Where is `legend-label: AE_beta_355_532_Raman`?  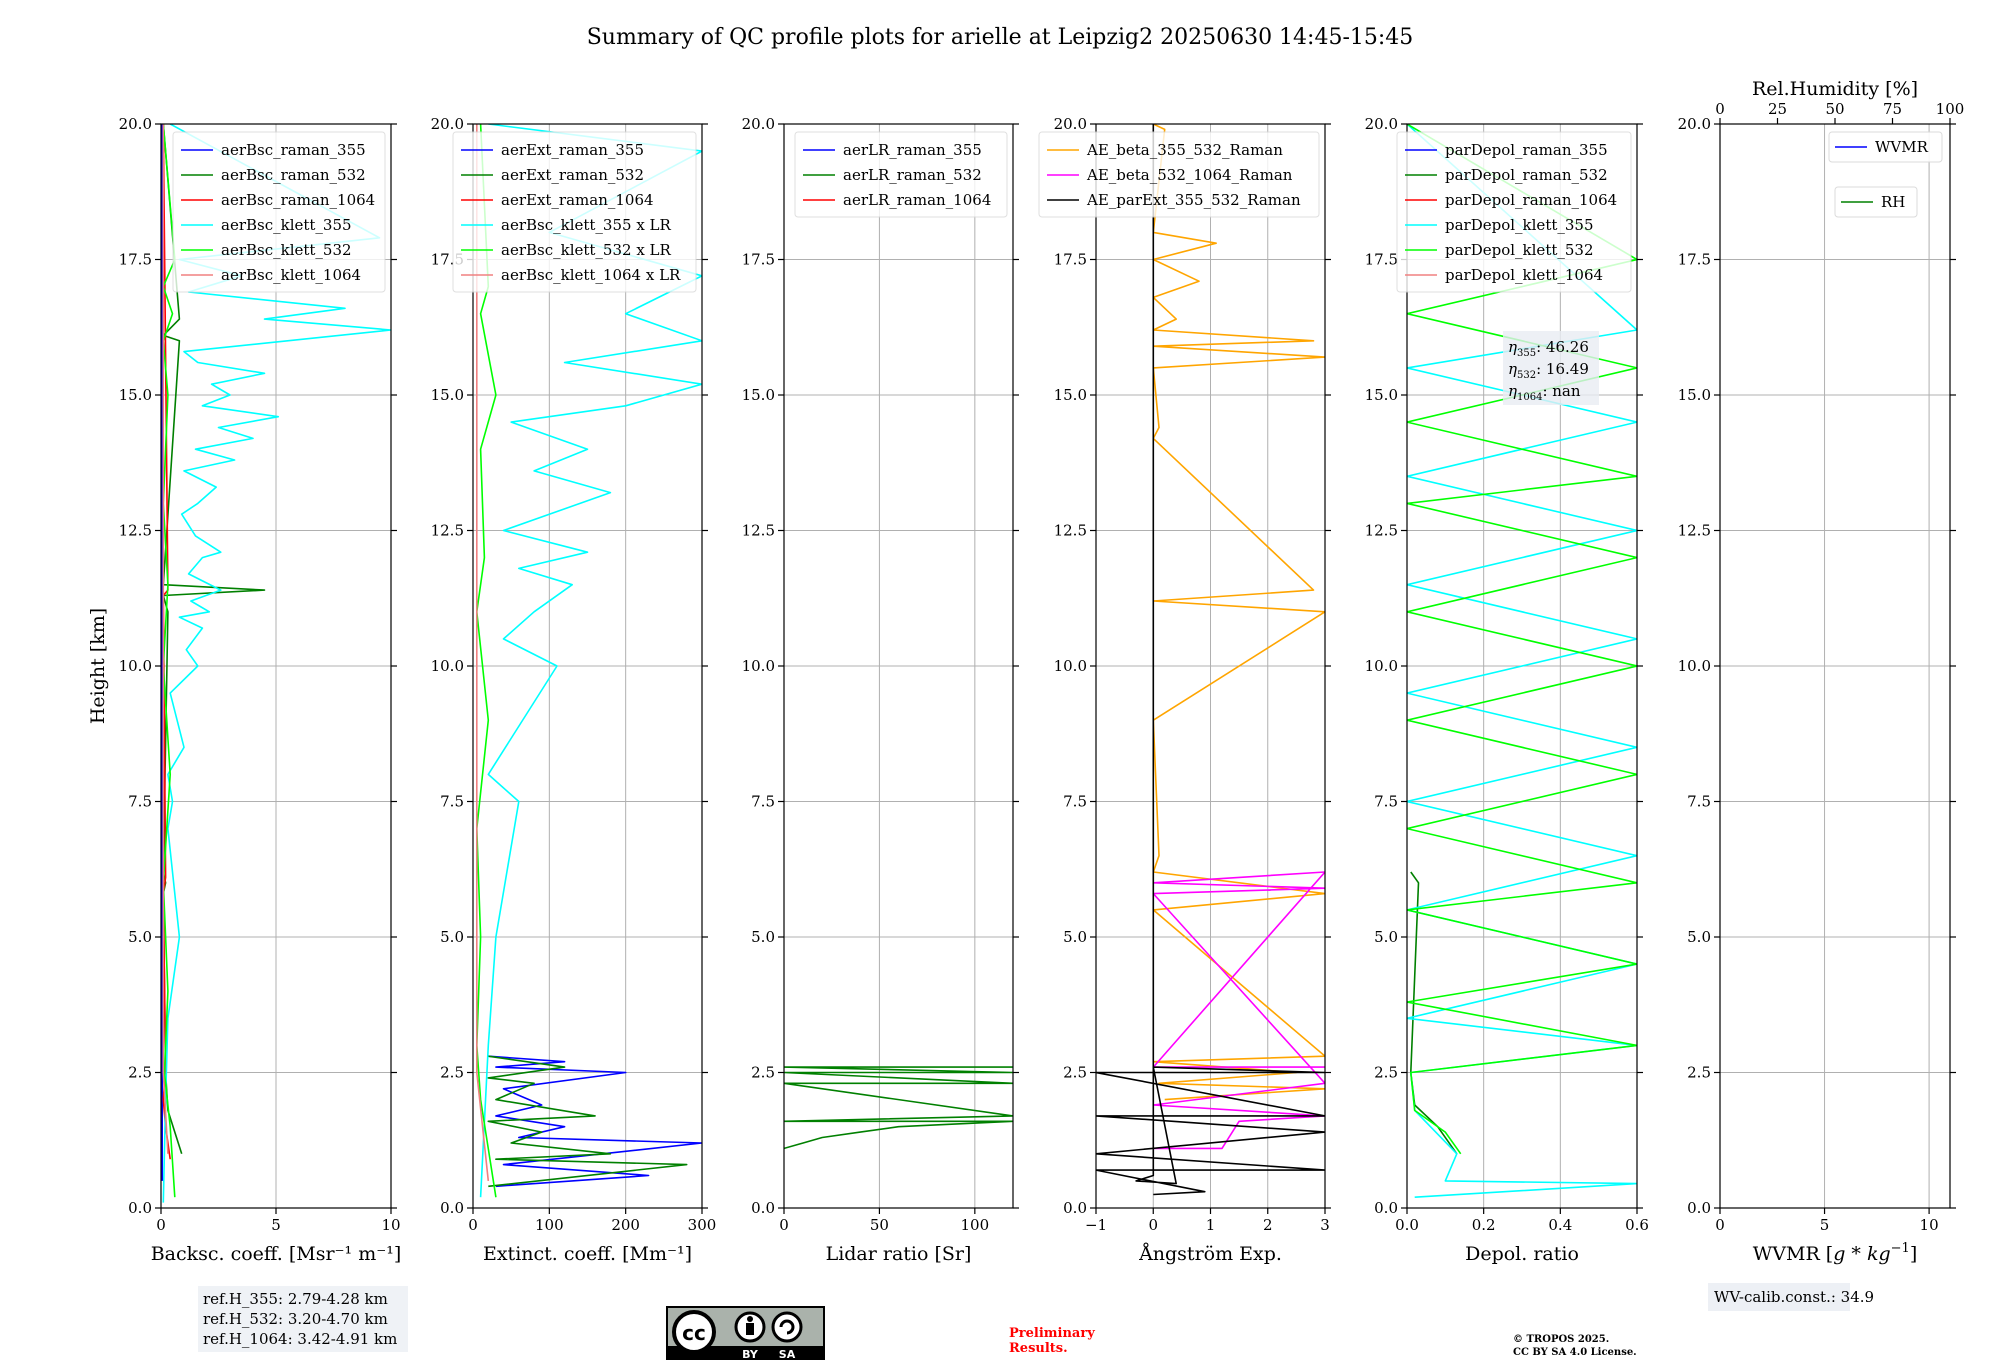
legend-label: AE_beta_355_532_Raman is located at coordinates (1184, 150).